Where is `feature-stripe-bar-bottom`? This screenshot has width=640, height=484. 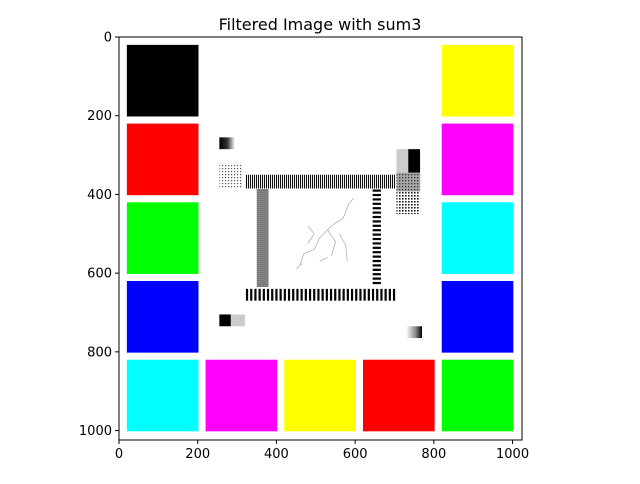
feature-stripe-bar-bottom is located at coordinates (320, 294).